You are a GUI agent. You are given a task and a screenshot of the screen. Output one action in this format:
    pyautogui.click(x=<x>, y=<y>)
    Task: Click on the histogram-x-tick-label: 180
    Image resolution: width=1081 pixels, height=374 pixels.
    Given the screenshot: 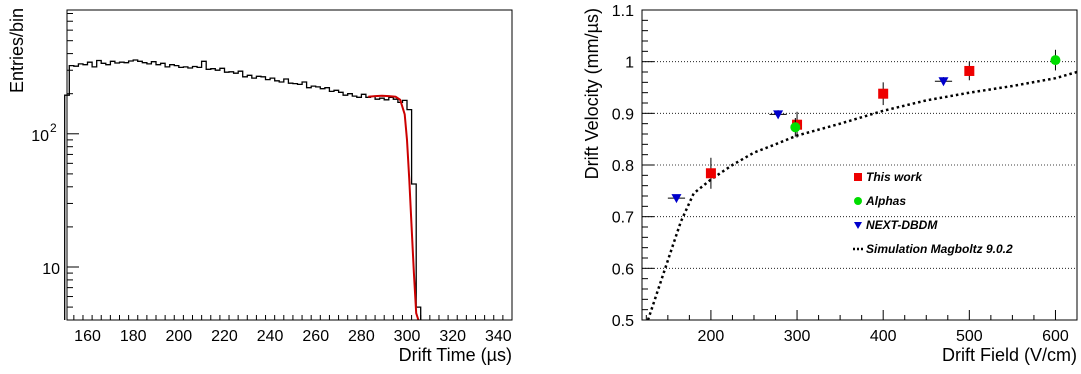 What is the action you would take?
    pyautogui.click(x=133, y=336)
    